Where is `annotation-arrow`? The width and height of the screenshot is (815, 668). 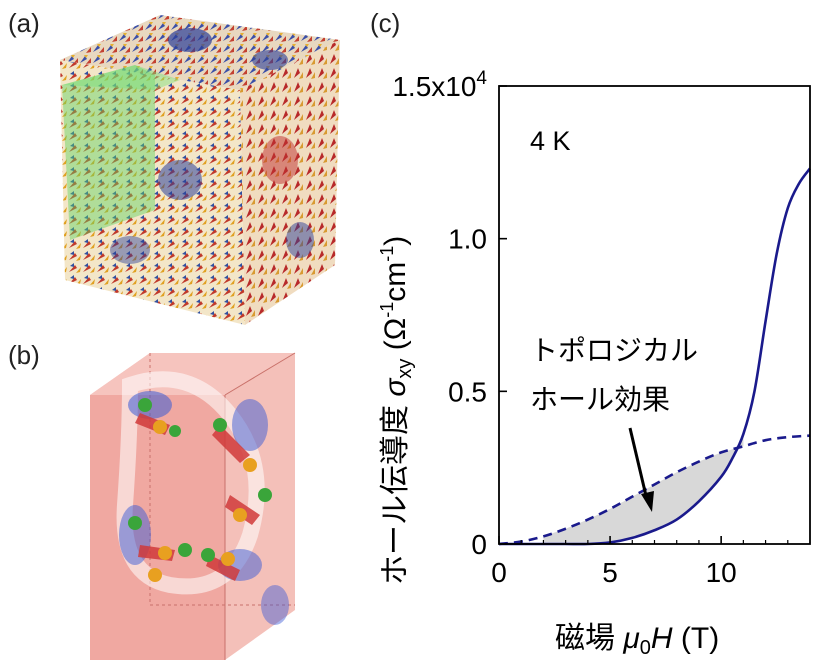 annotation-arrow is located at coordinates (641, 469).